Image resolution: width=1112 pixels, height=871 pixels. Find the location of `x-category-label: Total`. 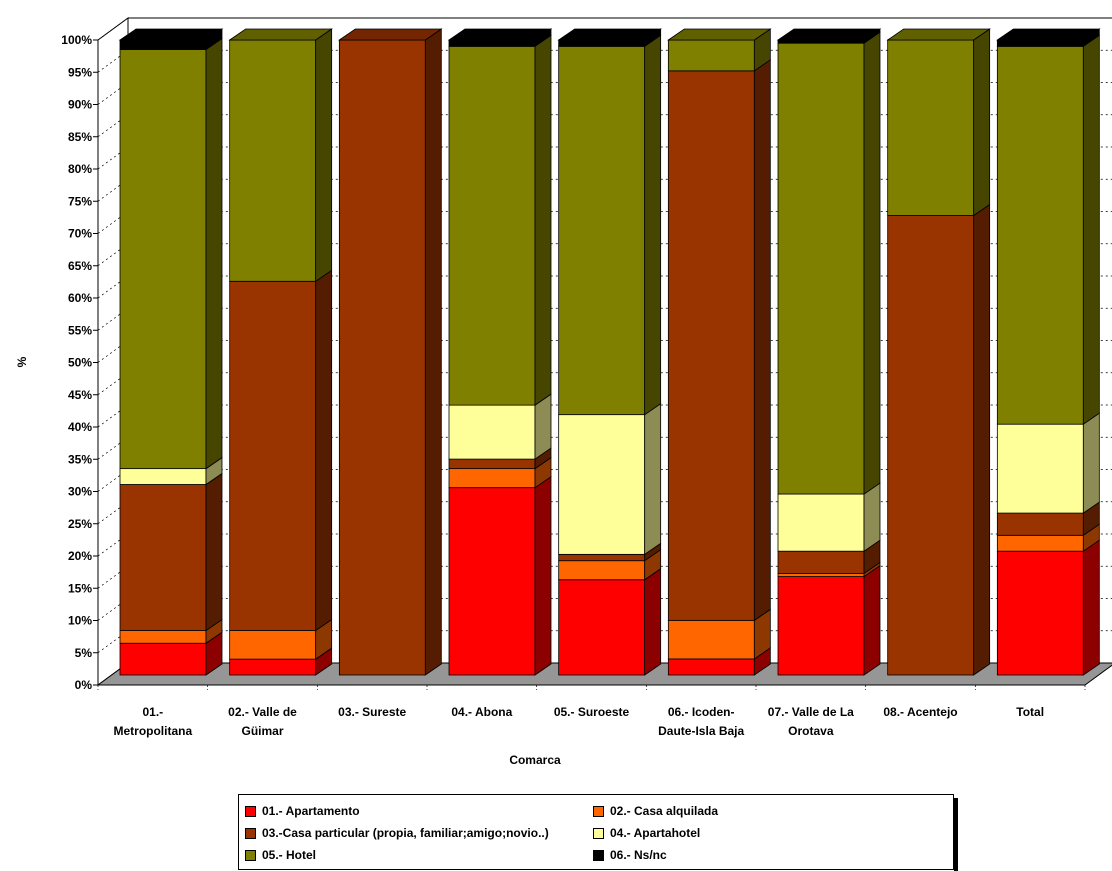

x-category-label: Total is located at coordinates (1030, 712).